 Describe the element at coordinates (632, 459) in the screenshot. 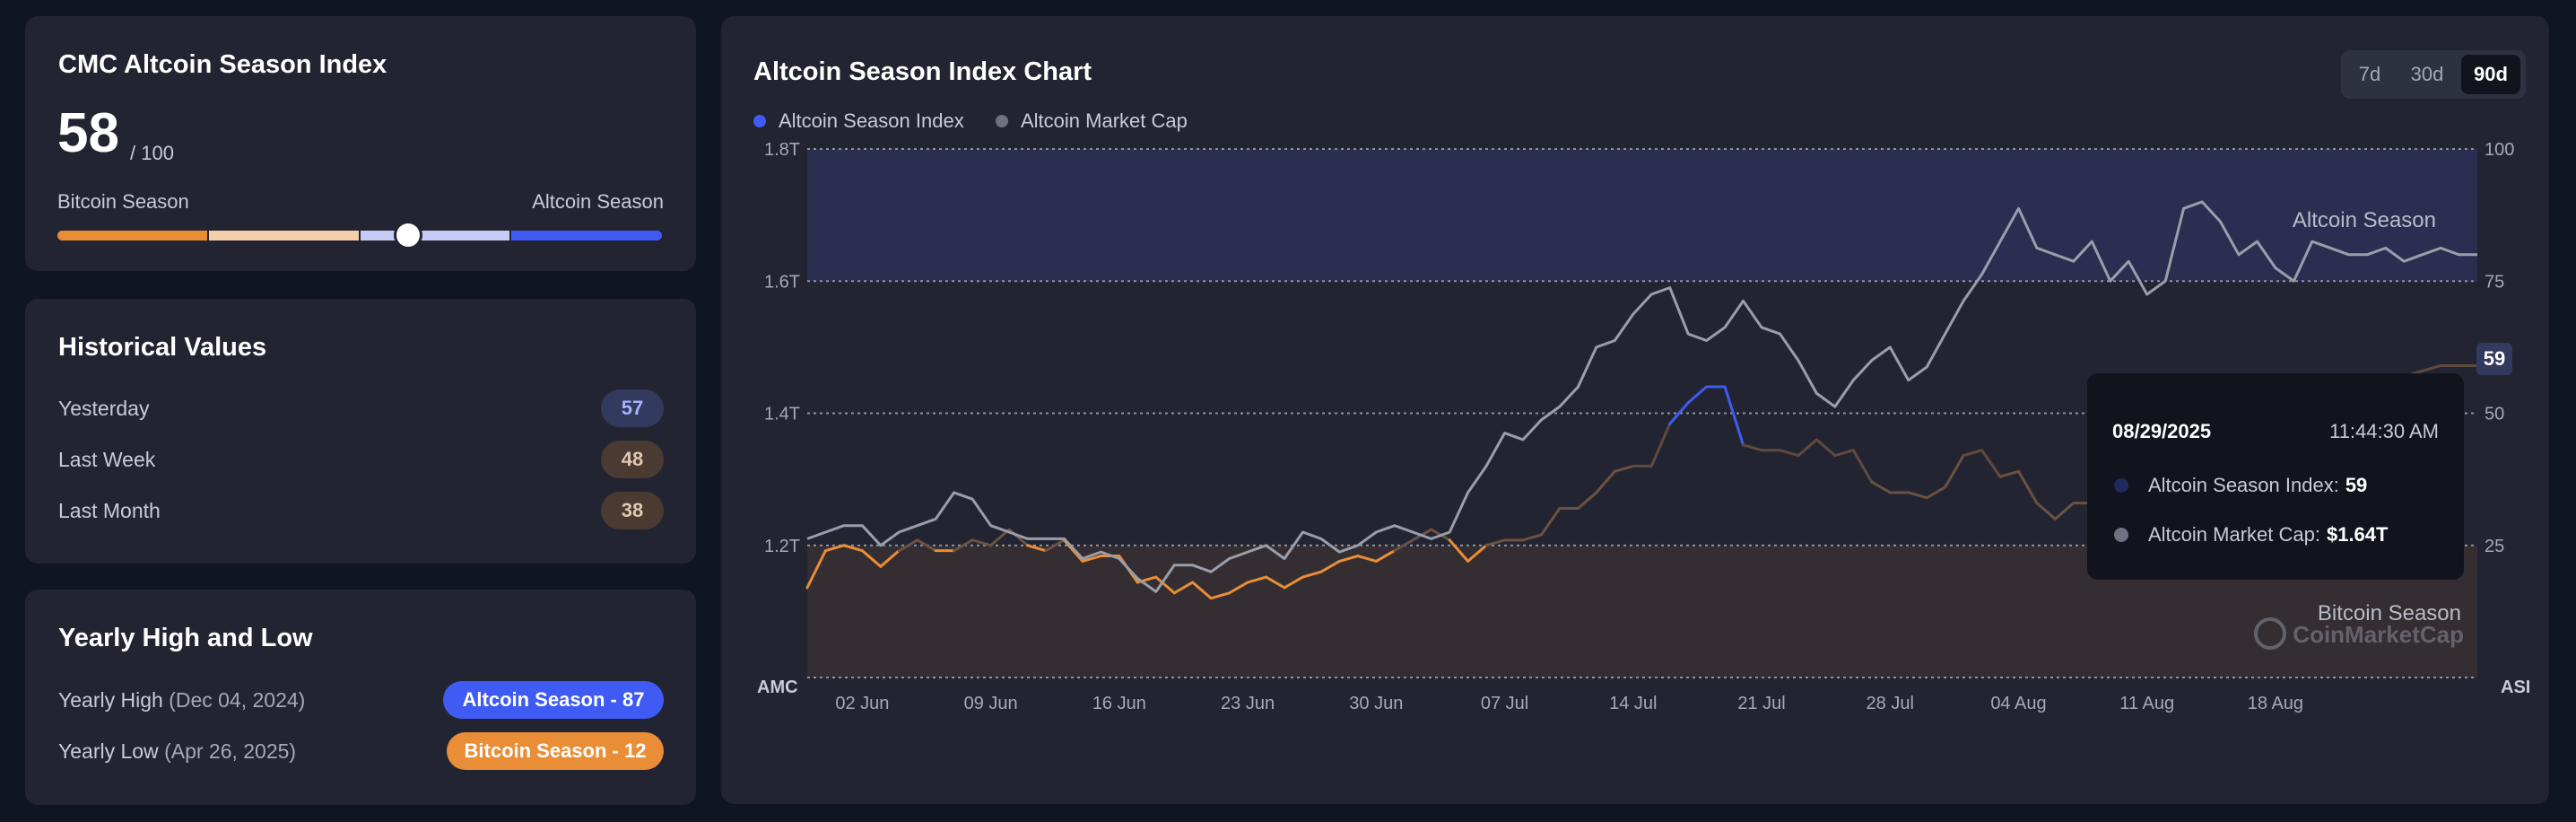

I see `history-value-last-week: 48` at that location.